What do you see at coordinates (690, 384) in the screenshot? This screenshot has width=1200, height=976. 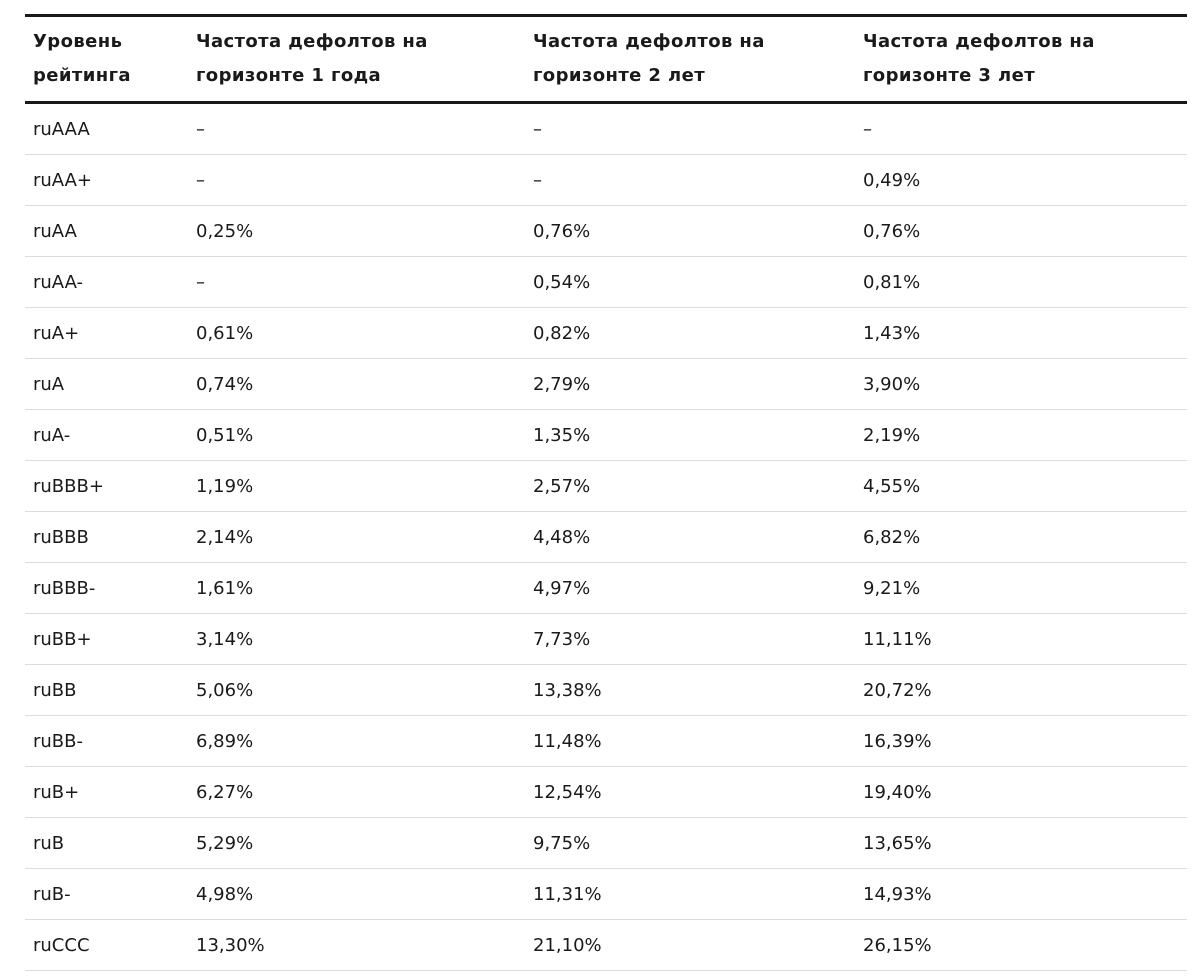 I see `rate-cell: 2,79%` at bounding box center [690, 384].